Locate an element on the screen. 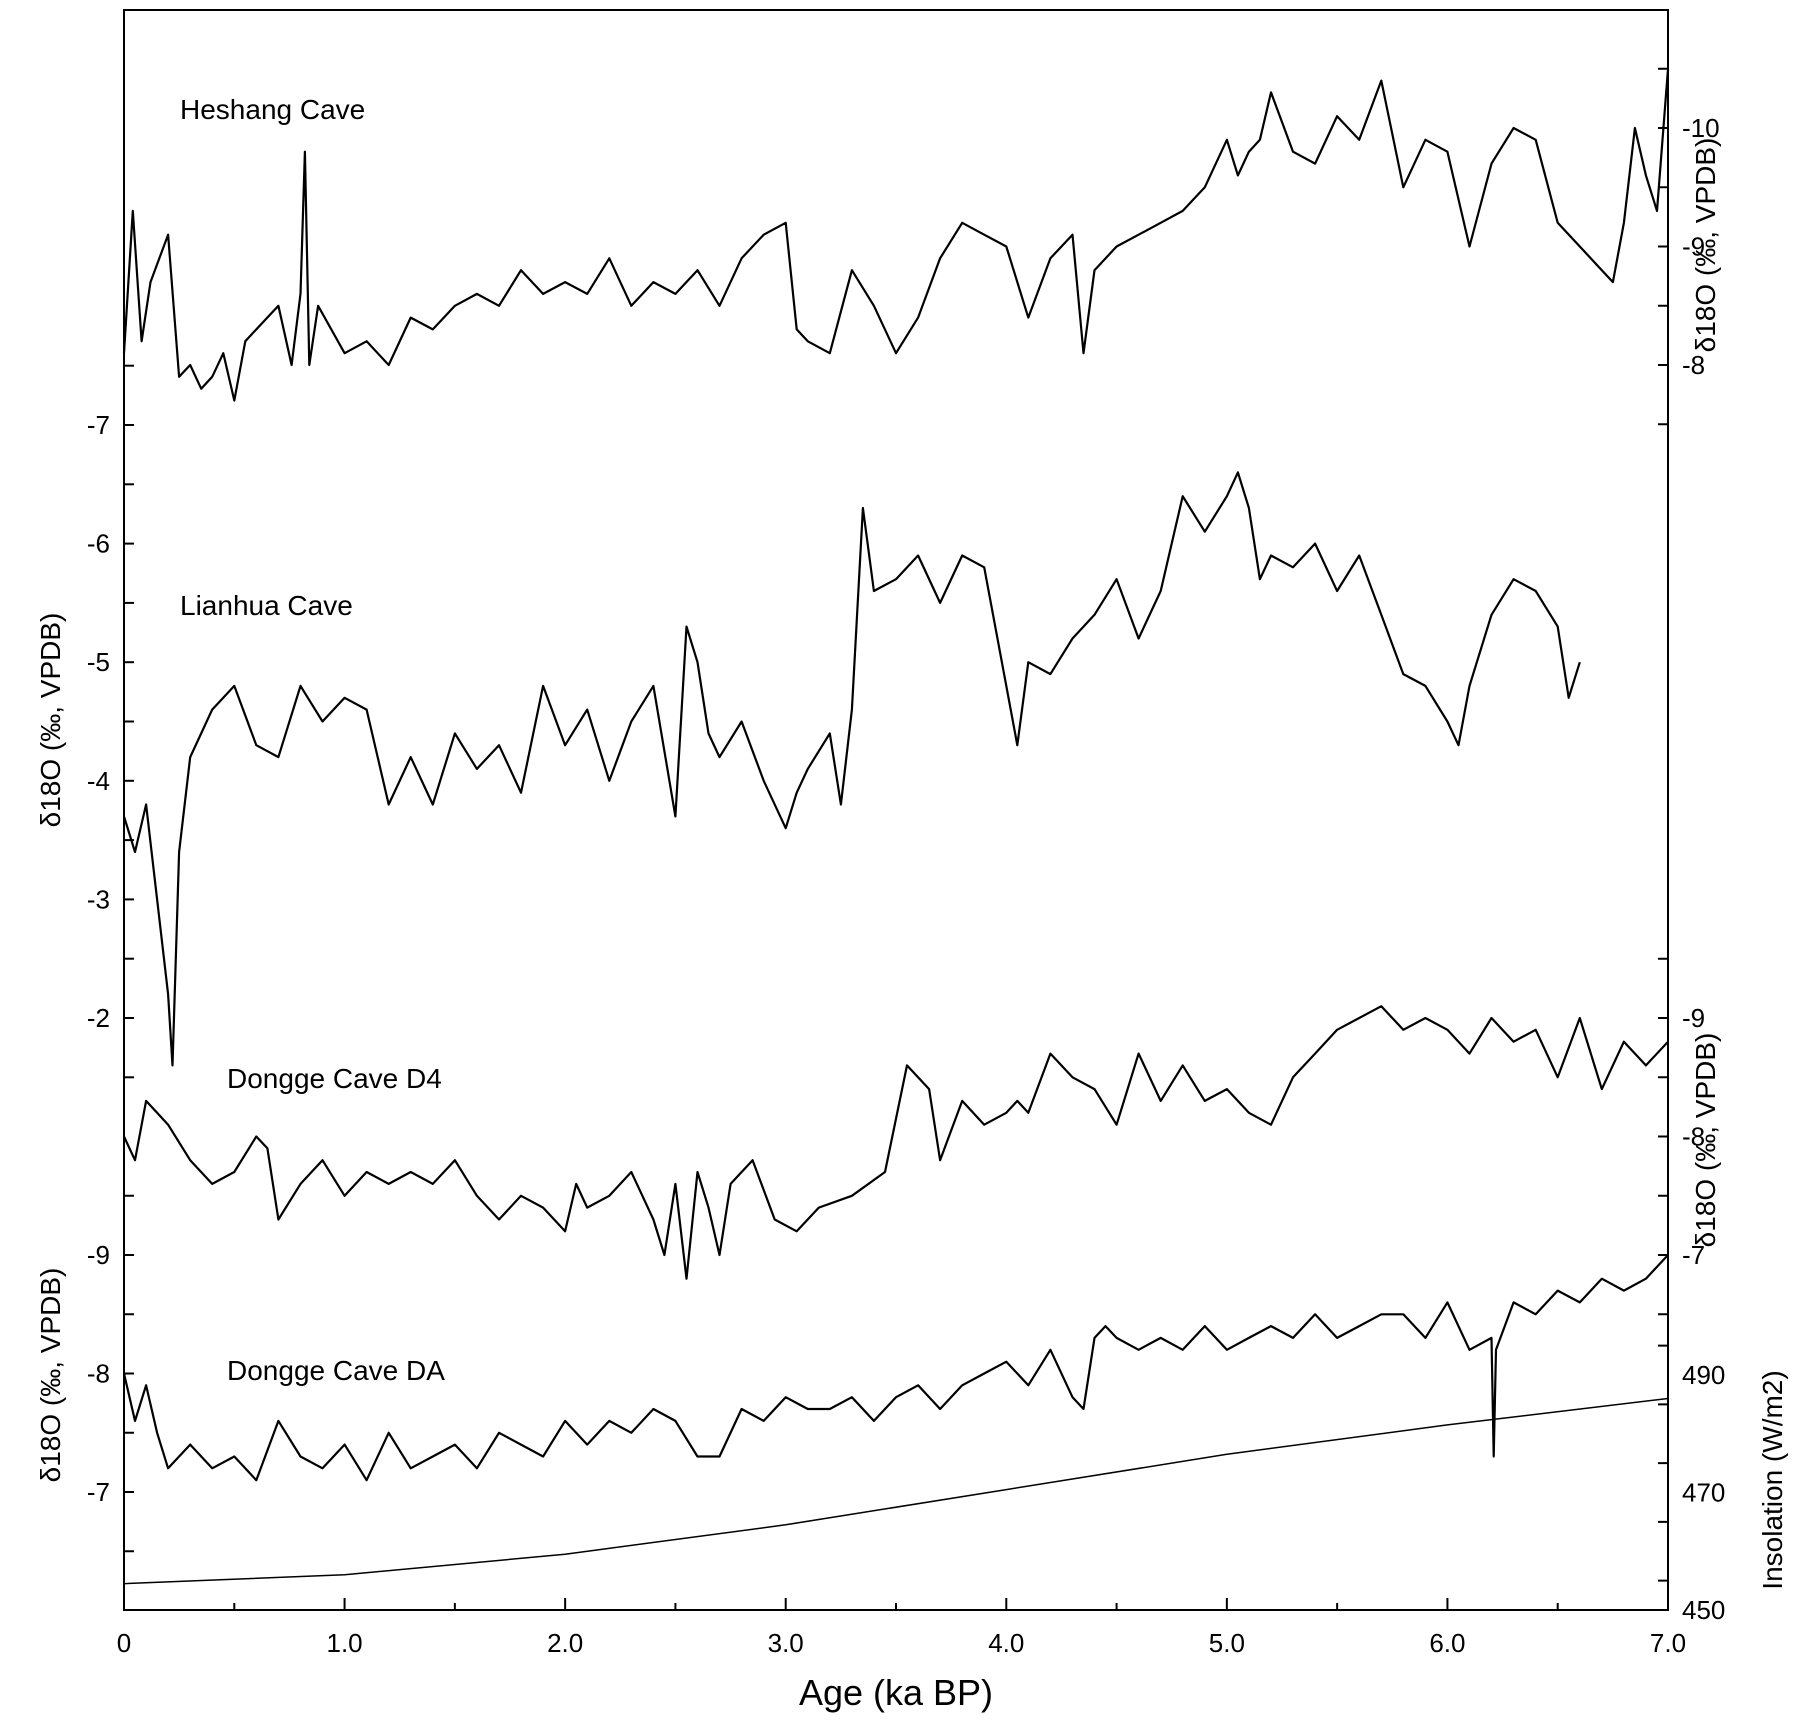  x-tick-label: 3.0 is located at coordinates (786, 1643).